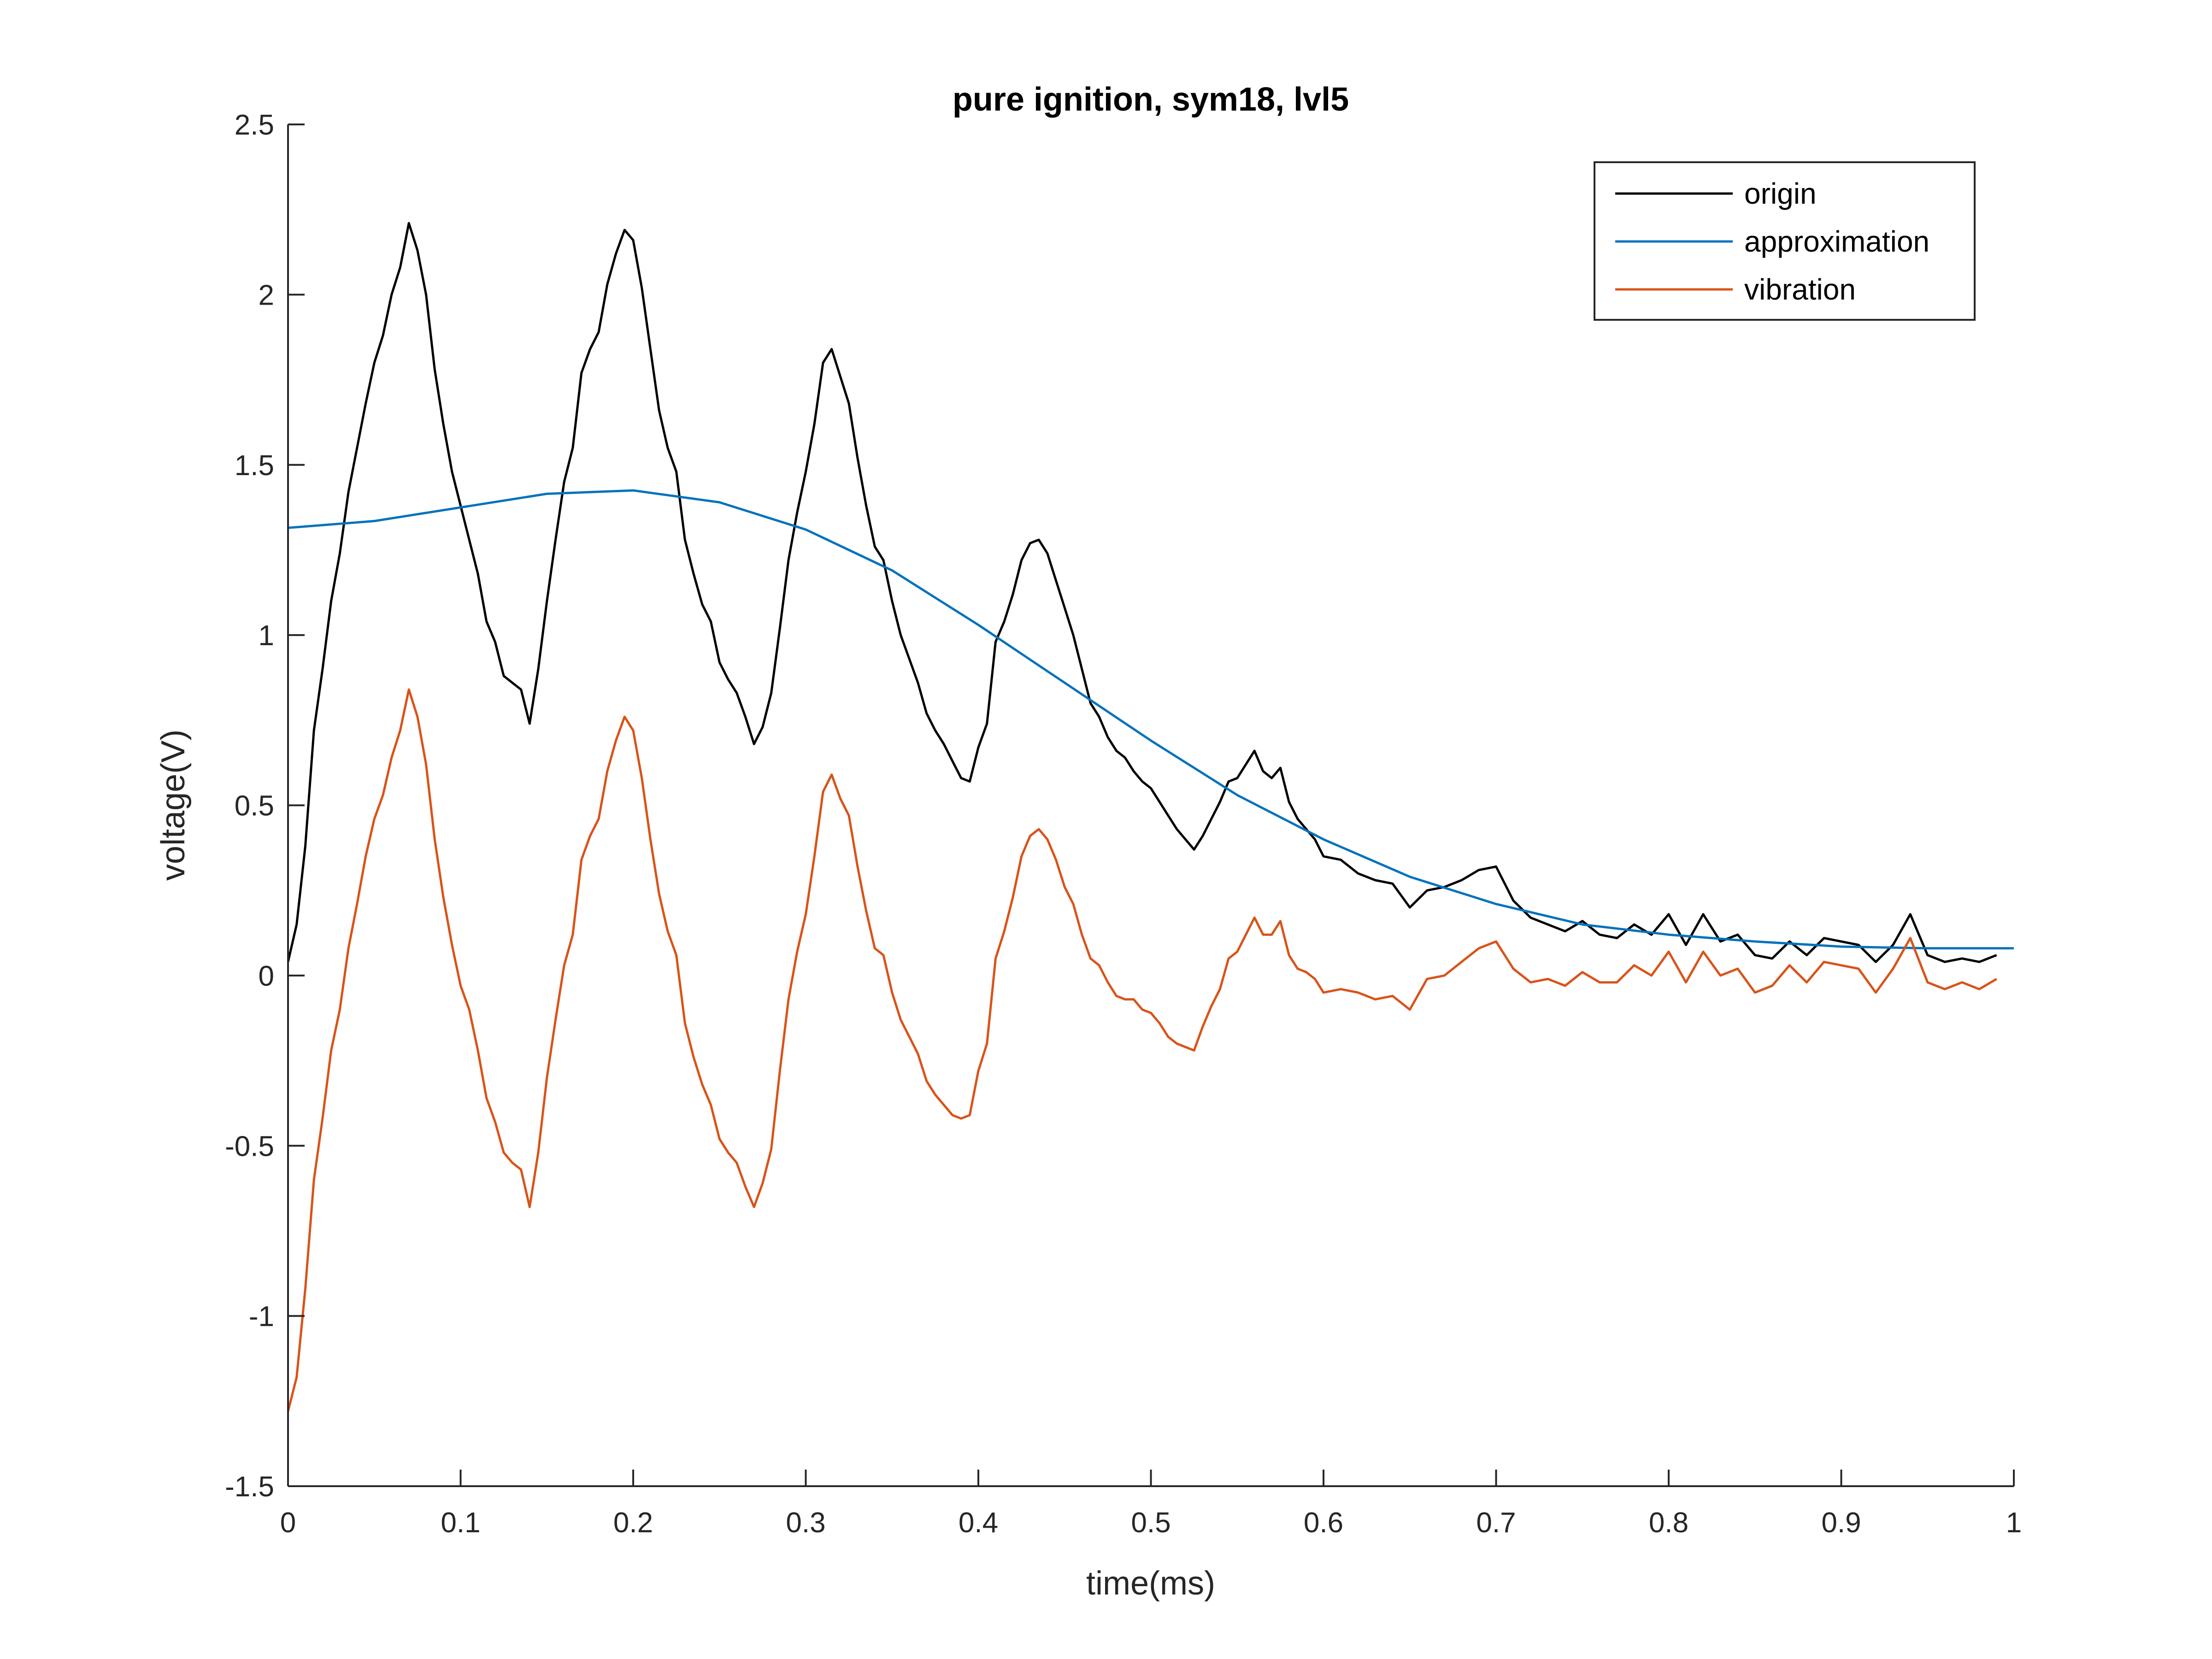 The height and width of the screenshot is (1659, 2212). Describe the element at coordinates (266, 976) in the screenshot. I see `y-tick-label: 0` at that location.